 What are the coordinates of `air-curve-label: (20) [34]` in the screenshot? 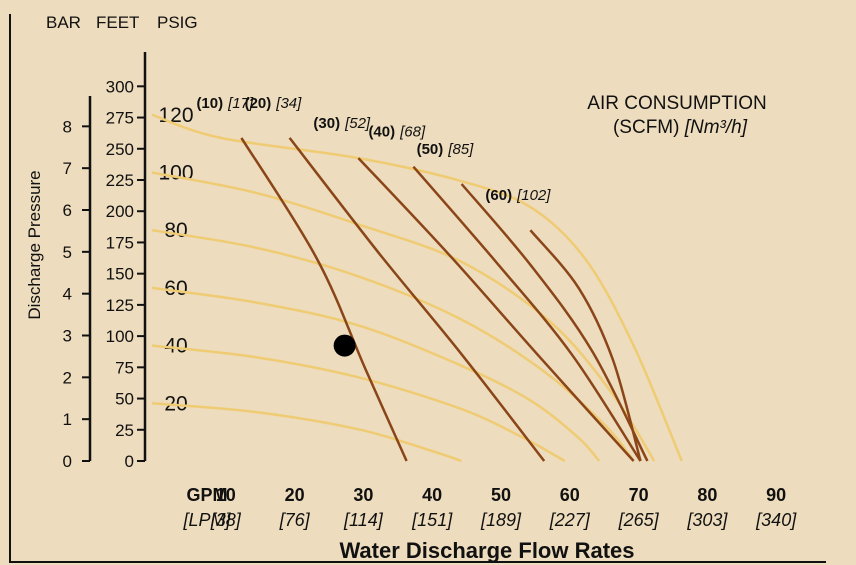 It's located at (274, 103).